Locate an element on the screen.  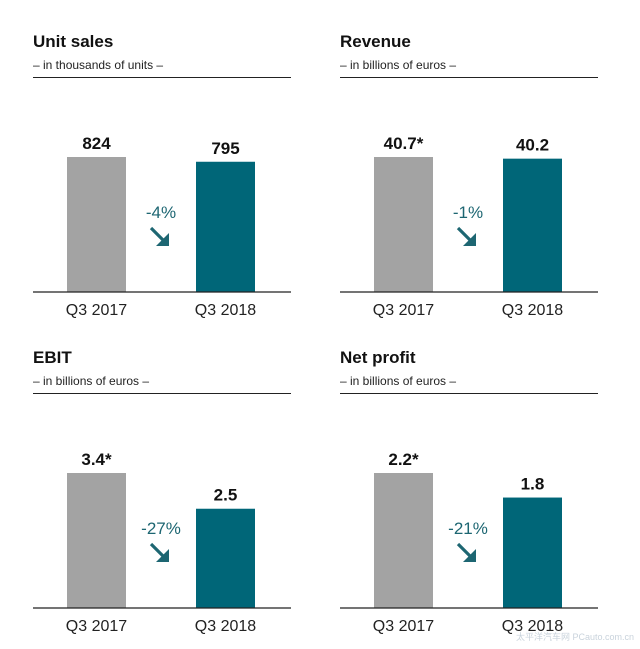
data-label: 40.2 is located at coordinates (532, 145).